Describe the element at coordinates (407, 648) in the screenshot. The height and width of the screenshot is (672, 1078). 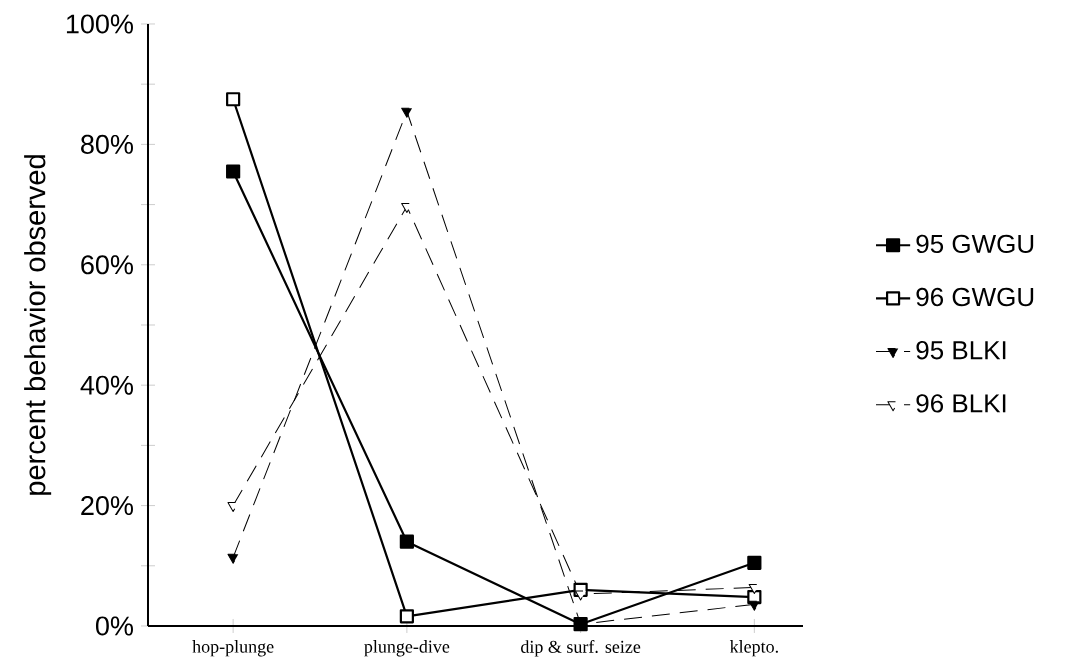
I see `x-tick-label: plunge-dive` at that location.